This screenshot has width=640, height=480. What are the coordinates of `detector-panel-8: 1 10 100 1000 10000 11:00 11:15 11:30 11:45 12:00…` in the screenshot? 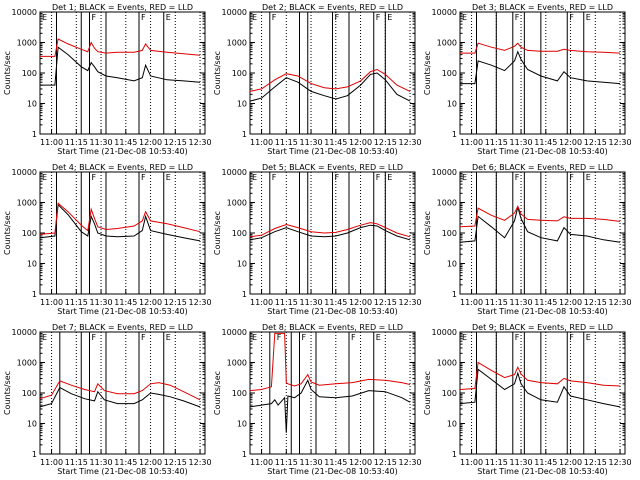 It's located at (317, 399).